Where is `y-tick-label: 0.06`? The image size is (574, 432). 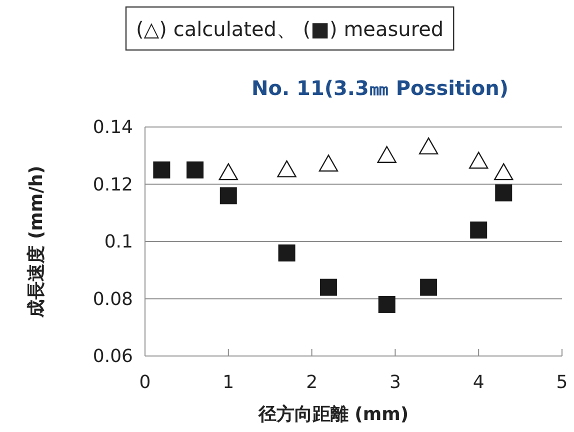
y-tick-label: 0.06 is located at coordinates (112, 356).